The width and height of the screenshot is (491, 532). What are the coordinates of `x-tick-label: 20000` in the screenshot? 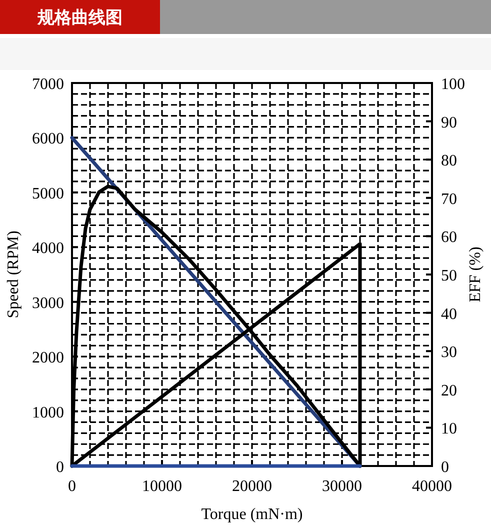 It's located at (252, 486).